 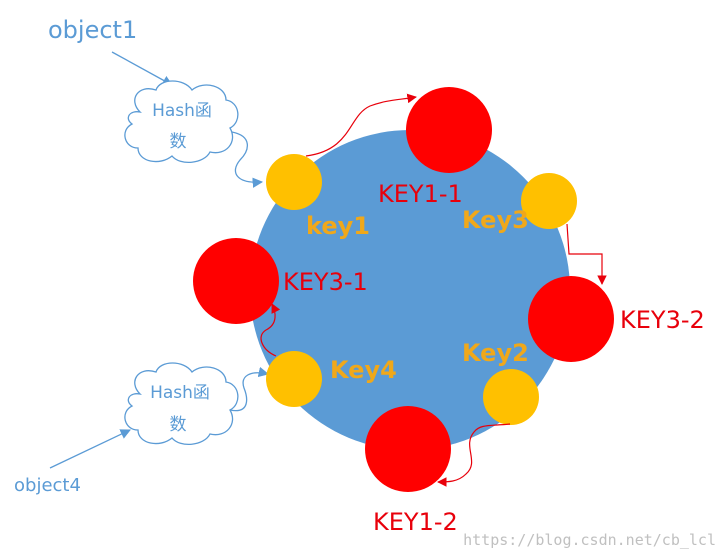 What do you see at coordinates (549, 201) in the screenshot?
I see `key3-node` at bounding box center [549, 201].